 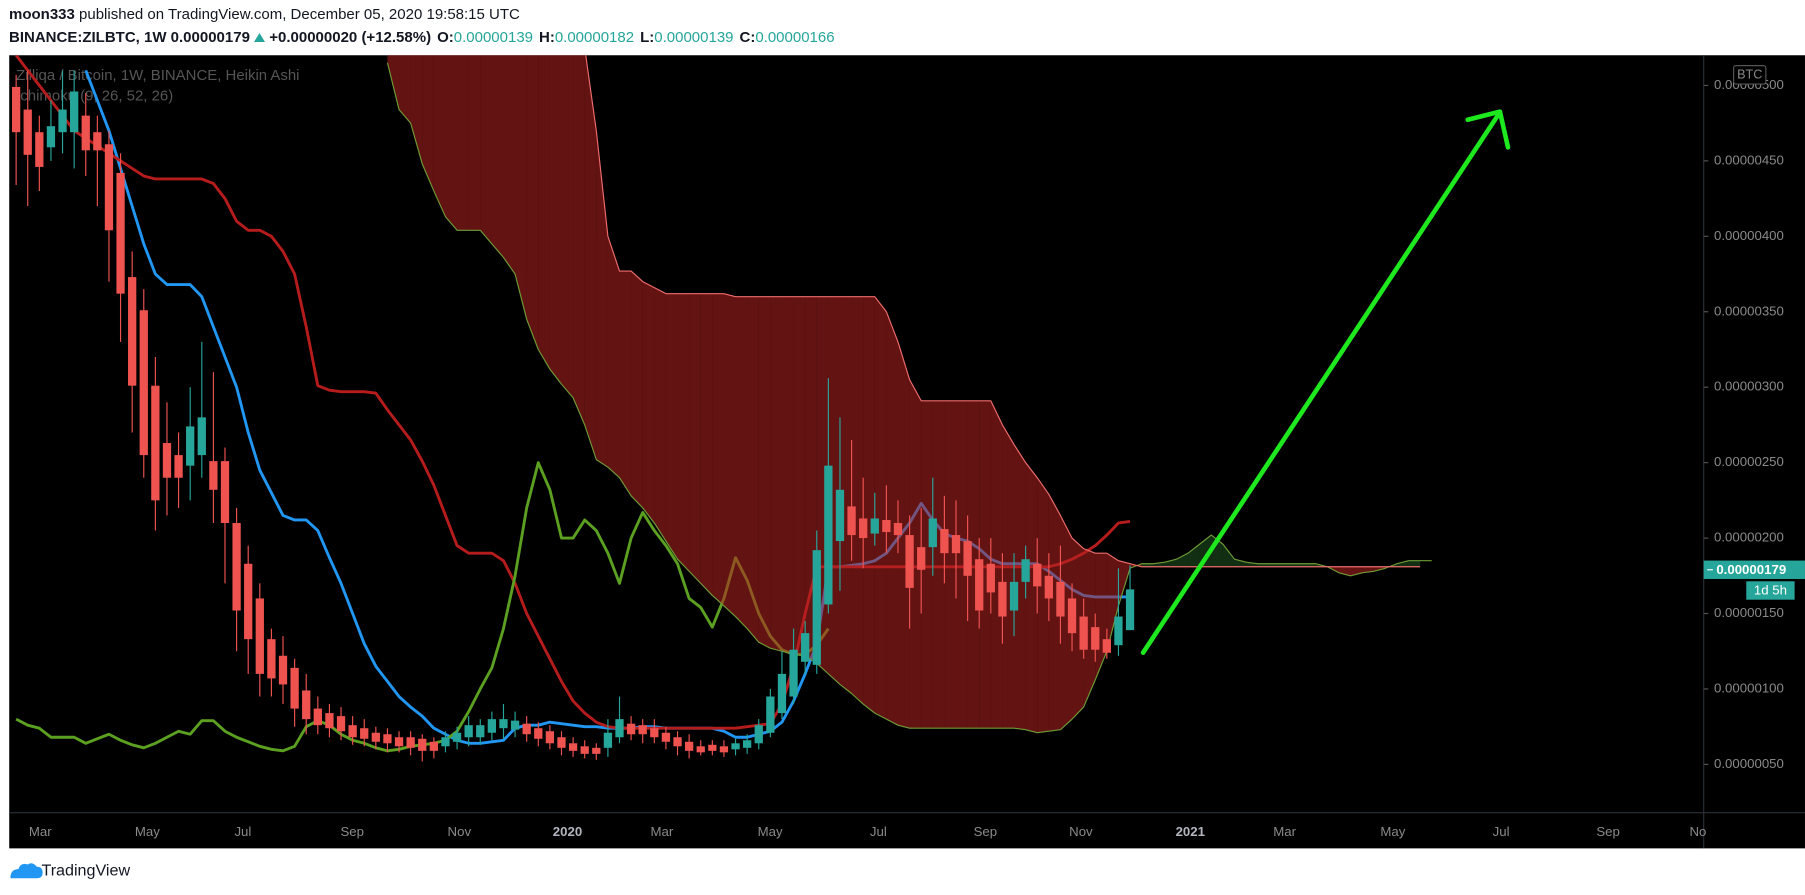 I want to click on arrow-annotation, so click(x=1325, y=382).